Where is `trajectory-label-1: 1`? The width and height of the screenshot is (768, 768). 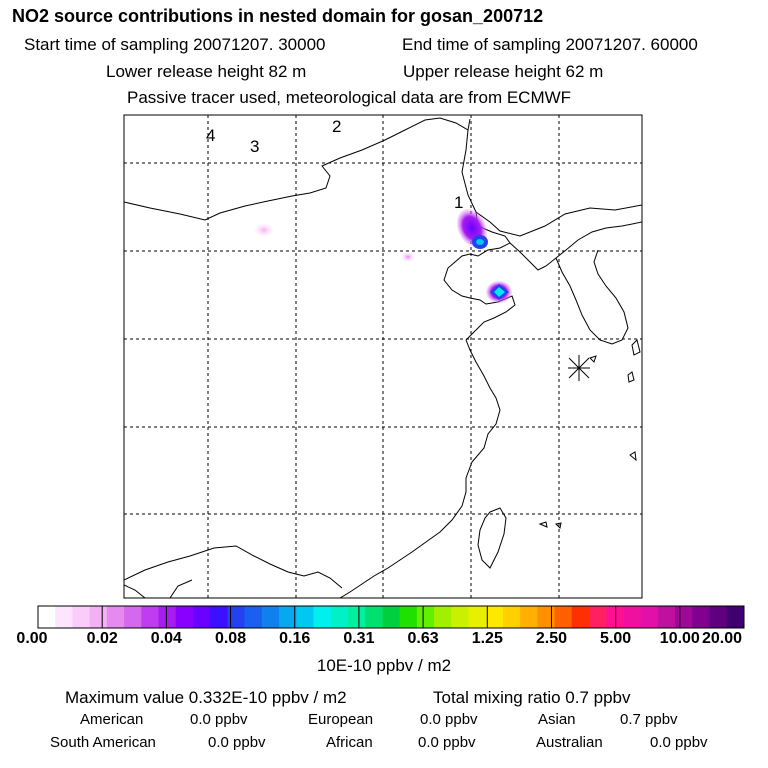 trajectory-label-1: 1 is located at coordinates (458, 202).